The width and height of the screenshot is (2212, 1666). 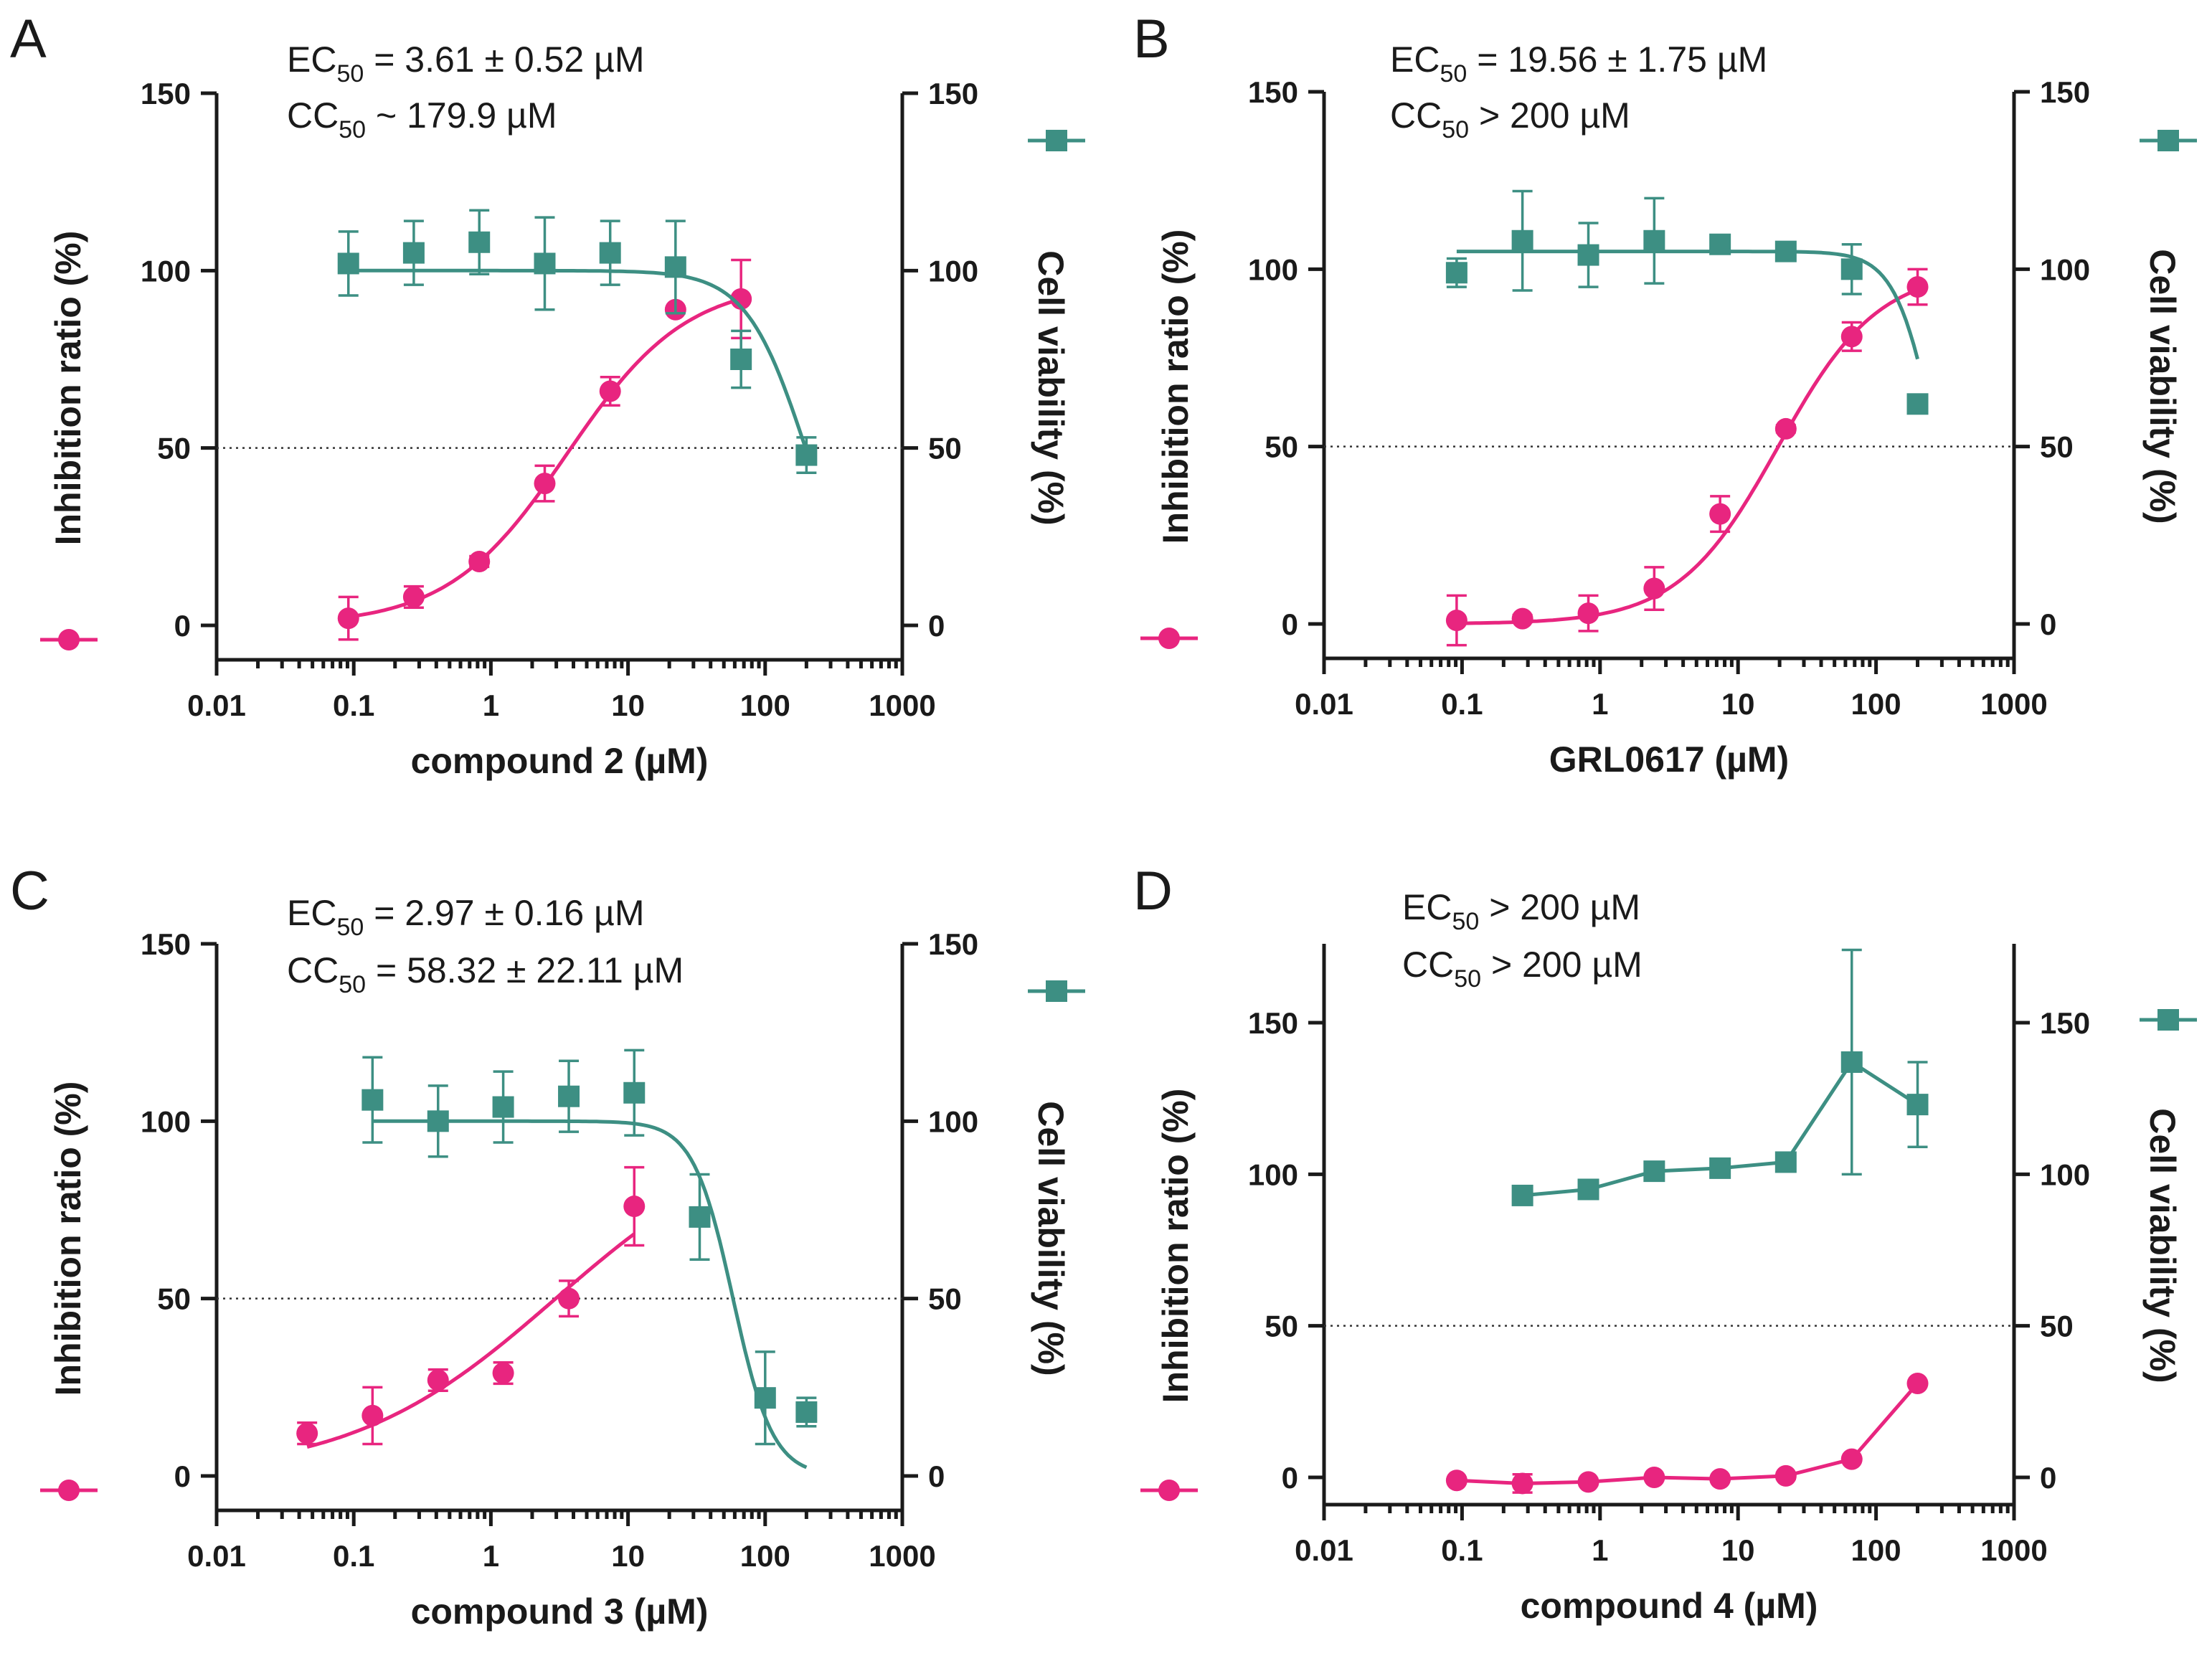 I want to click on cc50-value: = 58.32 ± 22.11 µM, so click(x=525, y=970).